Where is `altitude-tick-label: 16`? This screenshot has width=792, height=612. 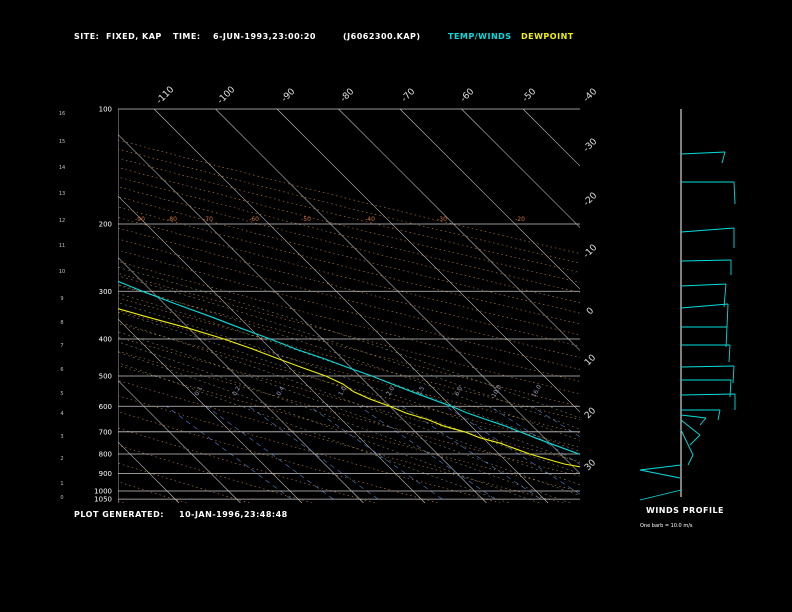 altitude-tick-label: 16 is located at coordinates (62, 114).